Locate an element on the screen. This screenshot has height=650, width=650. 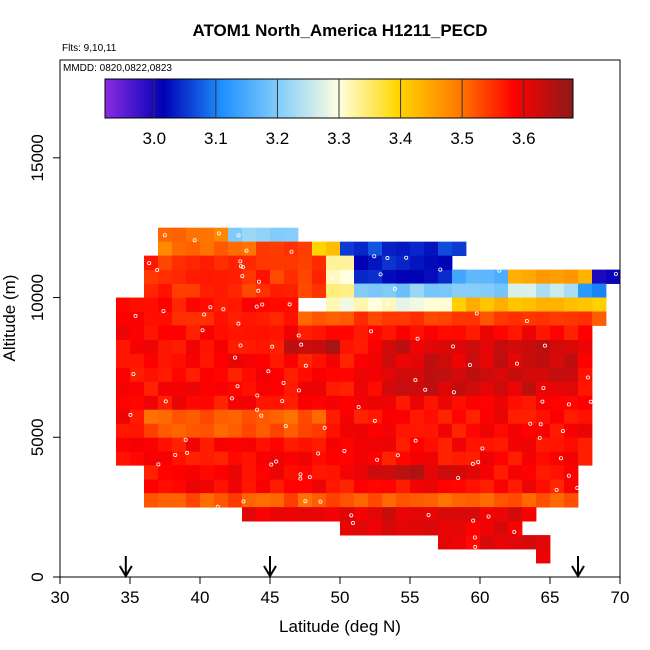
y-axis-label: Altitude (m) is located at coordinates (9, 318).